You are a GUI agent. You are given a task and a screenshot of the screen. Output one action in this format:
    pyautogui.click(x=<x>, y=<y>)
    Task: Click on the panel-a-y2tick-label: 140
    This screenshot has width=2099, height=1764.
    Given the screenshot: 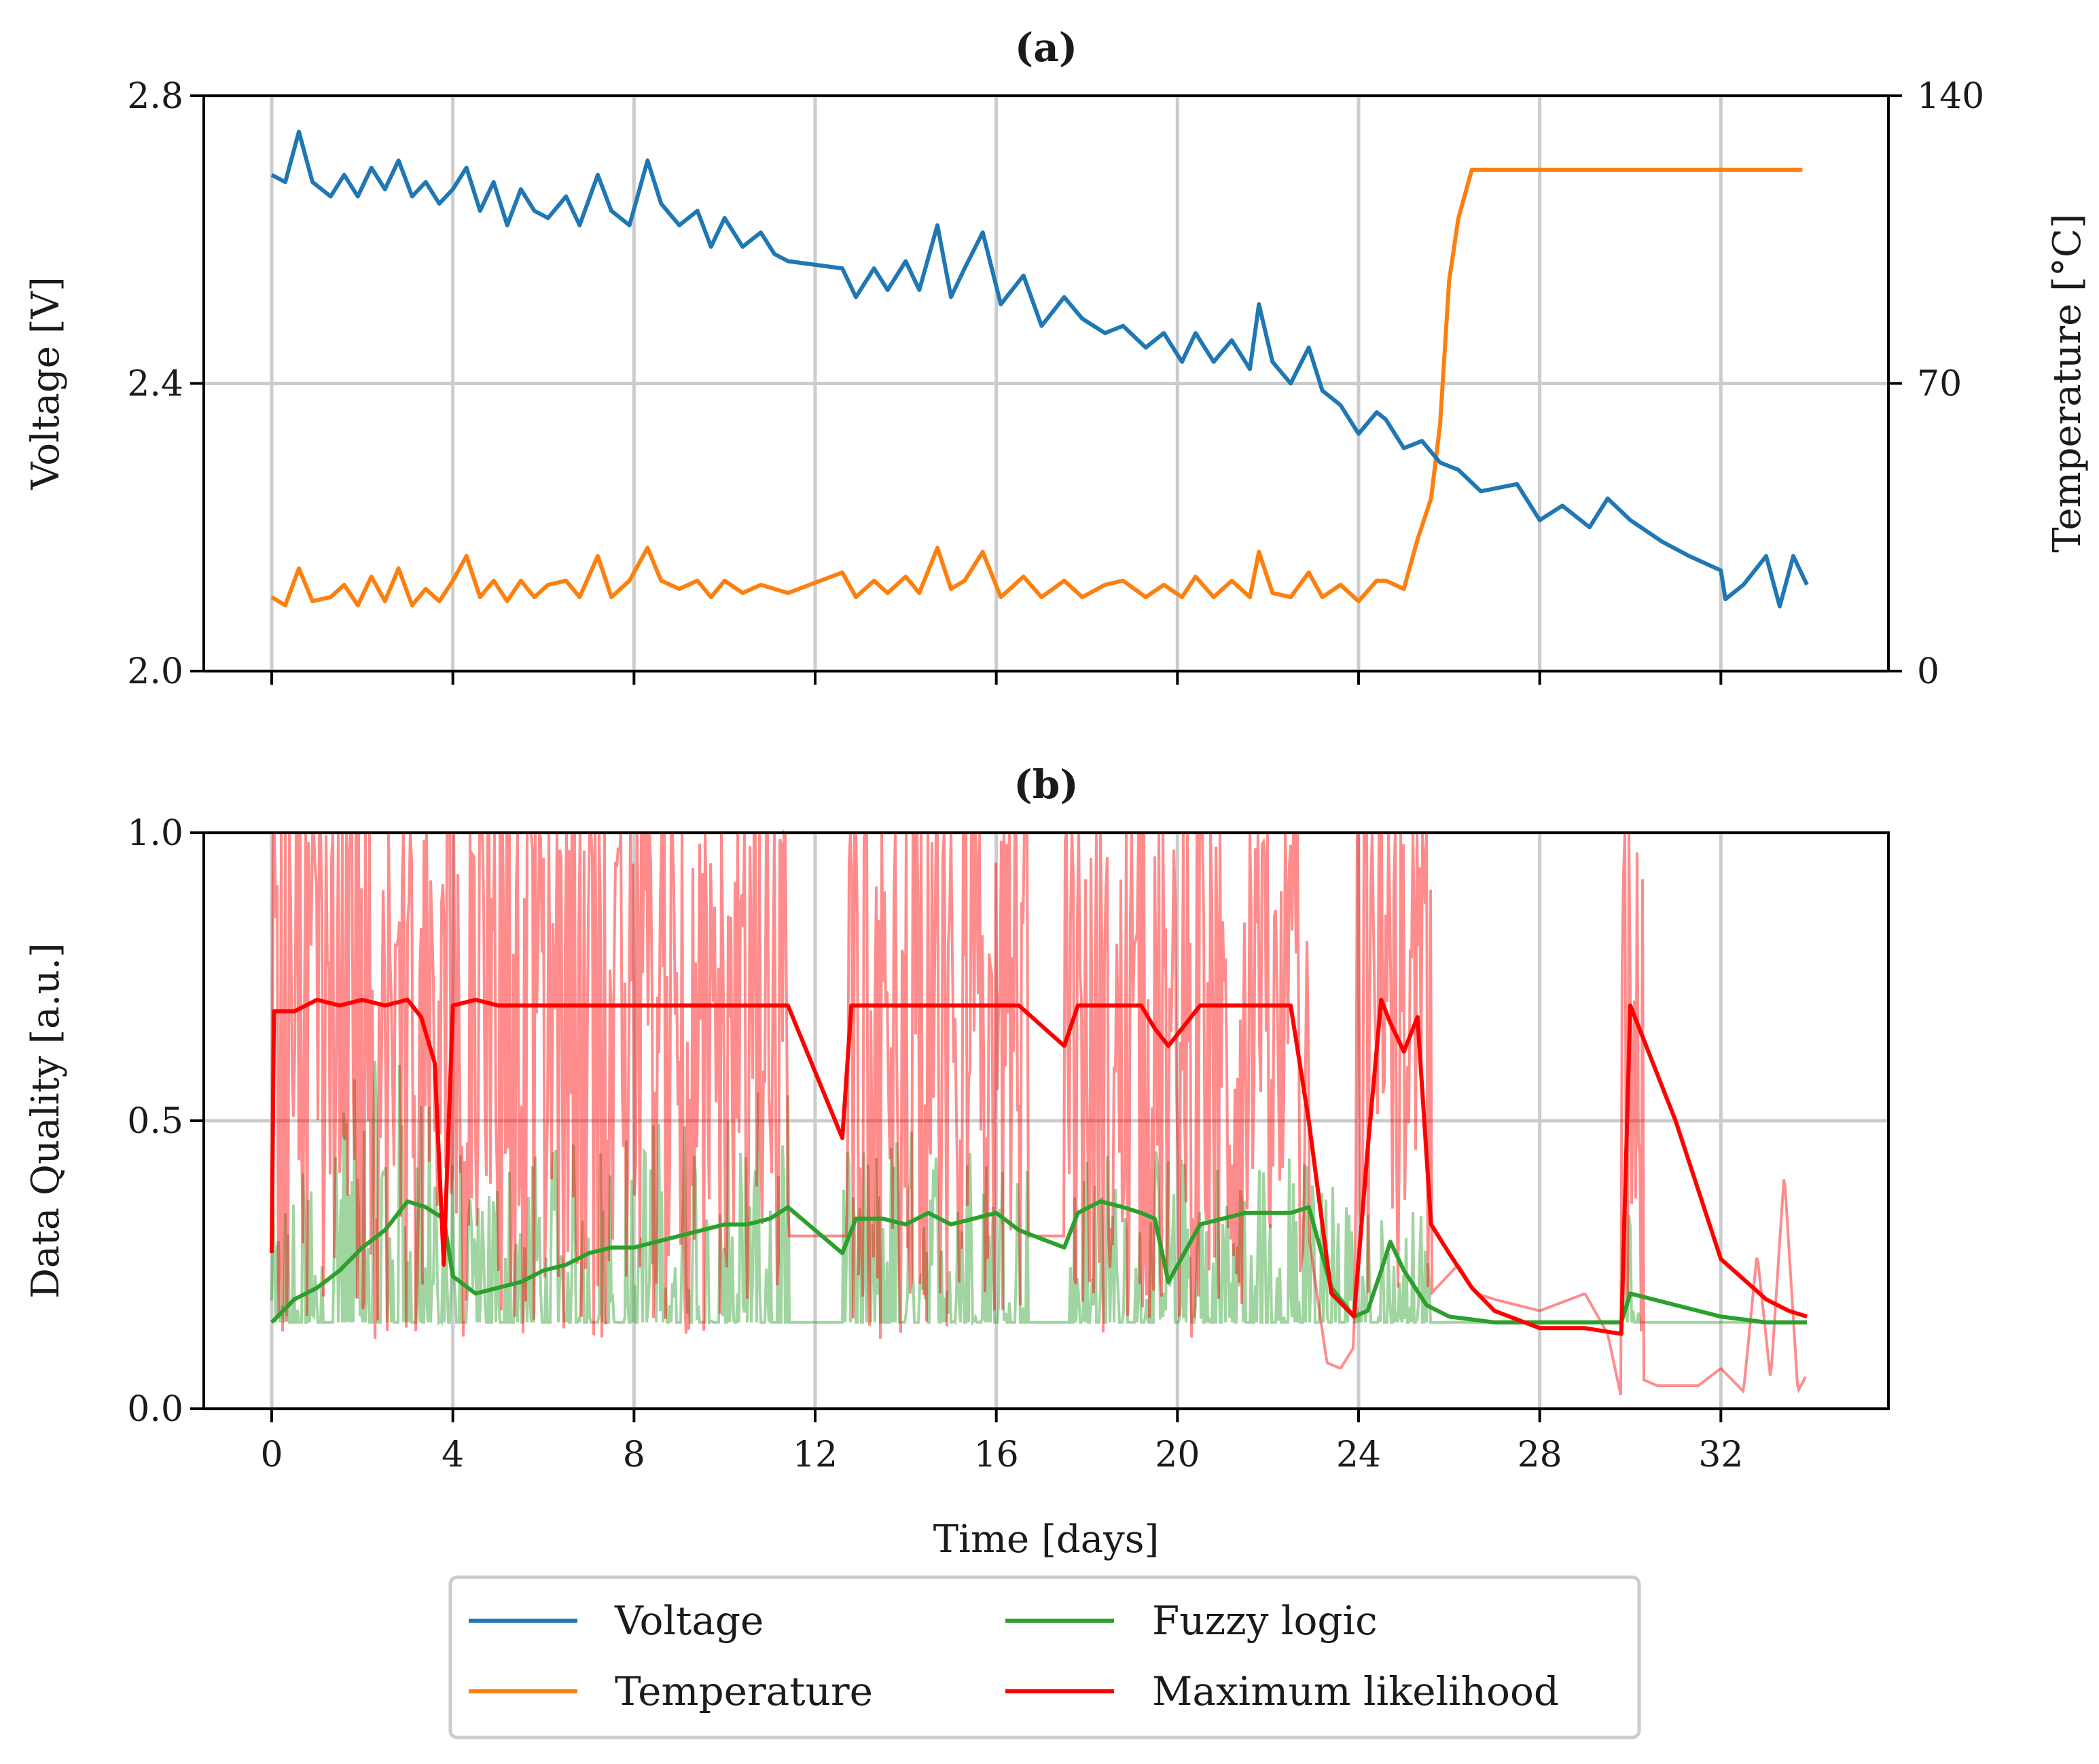 What is the action you would take?
    pyautogui.click(x=1950, y=96)
    